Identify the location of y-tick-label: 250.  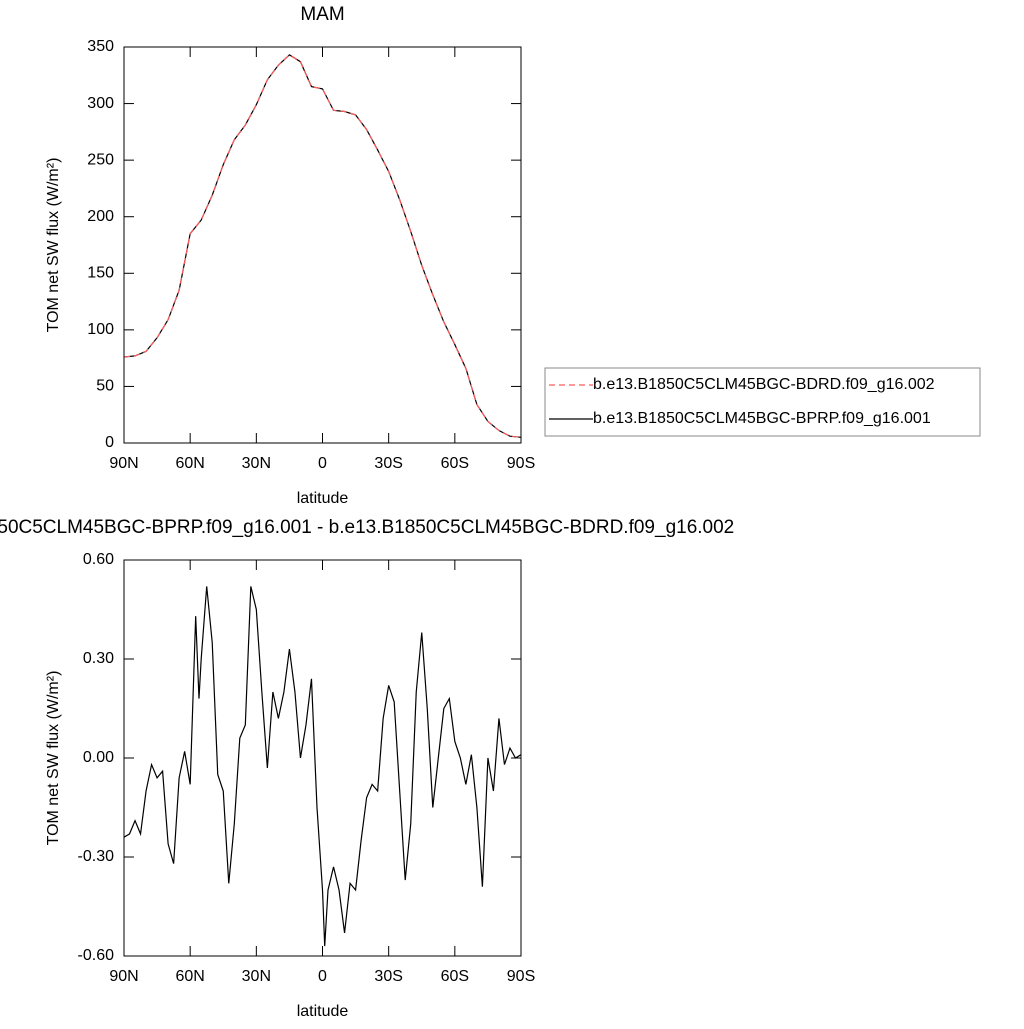
(100, 159).